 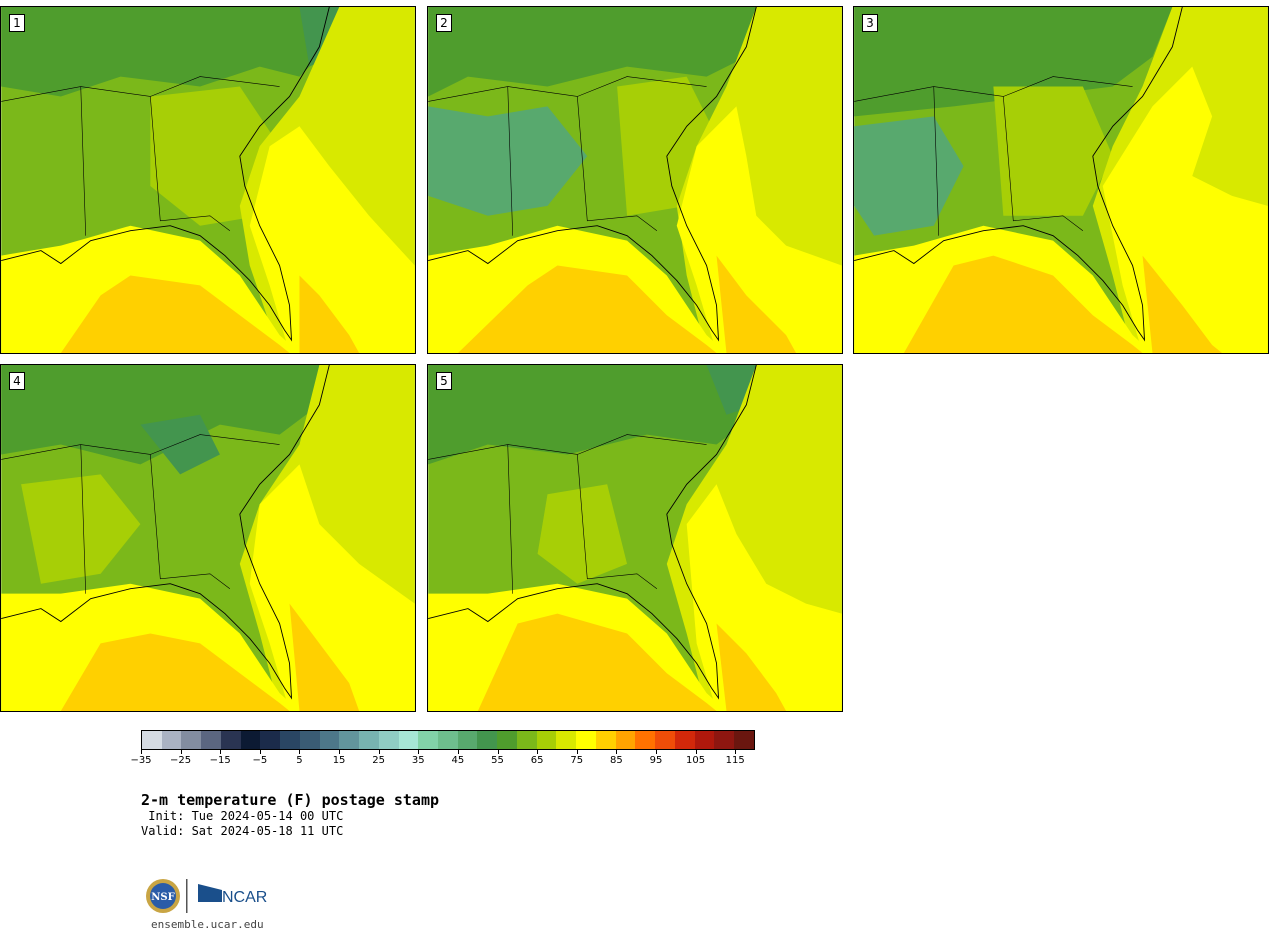 What do you see at coordinates (696, 760) in the screenshot?
I see `colorbar-tick-label: 105` at bounding box center [696, 760].